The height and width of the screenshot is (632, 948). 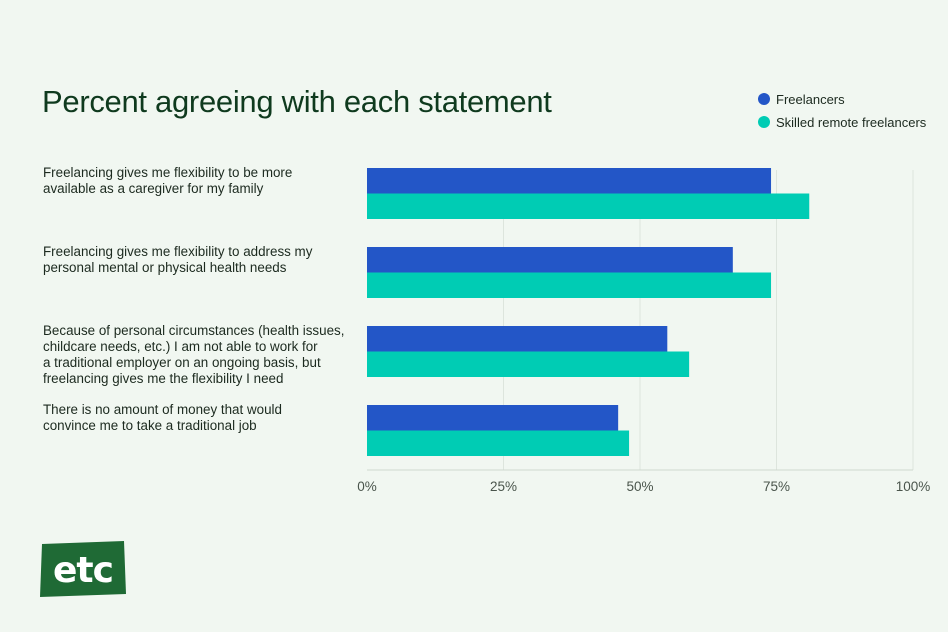 I want to click on etc-logo: etc, so click(x=84, y=571).